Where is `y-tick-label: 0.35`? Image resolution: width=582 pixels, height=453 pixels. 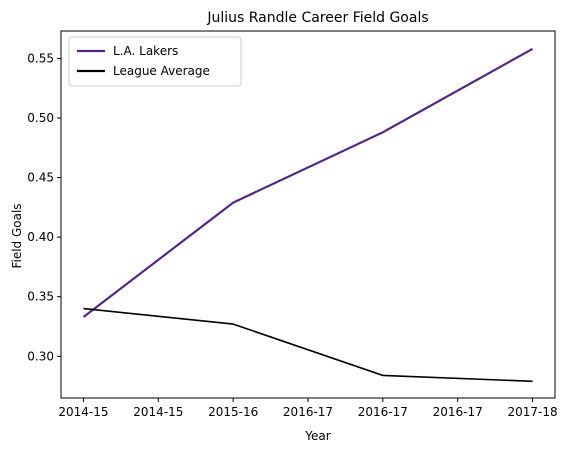
y-tick-label: 0.35 is located at coordinates (40, 297).